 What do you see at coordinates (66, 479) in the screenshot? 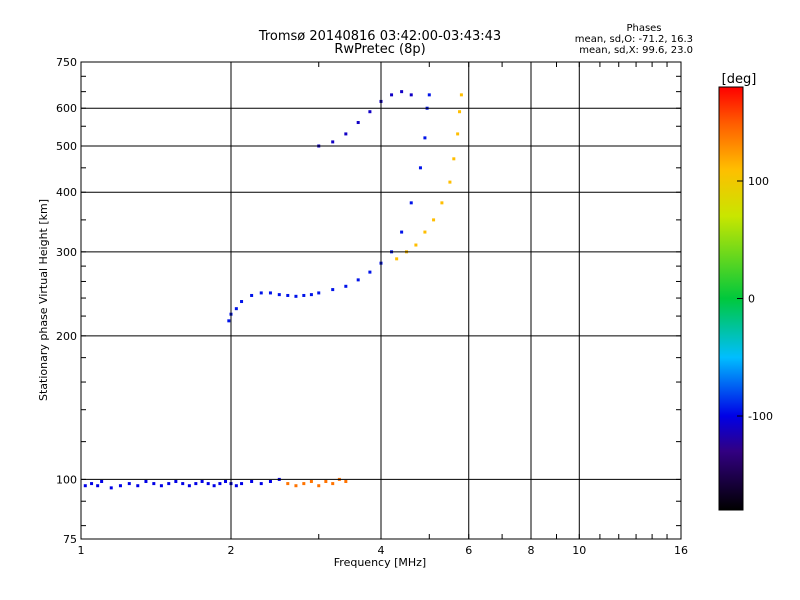
I see `y-tick-label: 100` at bounding box center [66, 479].